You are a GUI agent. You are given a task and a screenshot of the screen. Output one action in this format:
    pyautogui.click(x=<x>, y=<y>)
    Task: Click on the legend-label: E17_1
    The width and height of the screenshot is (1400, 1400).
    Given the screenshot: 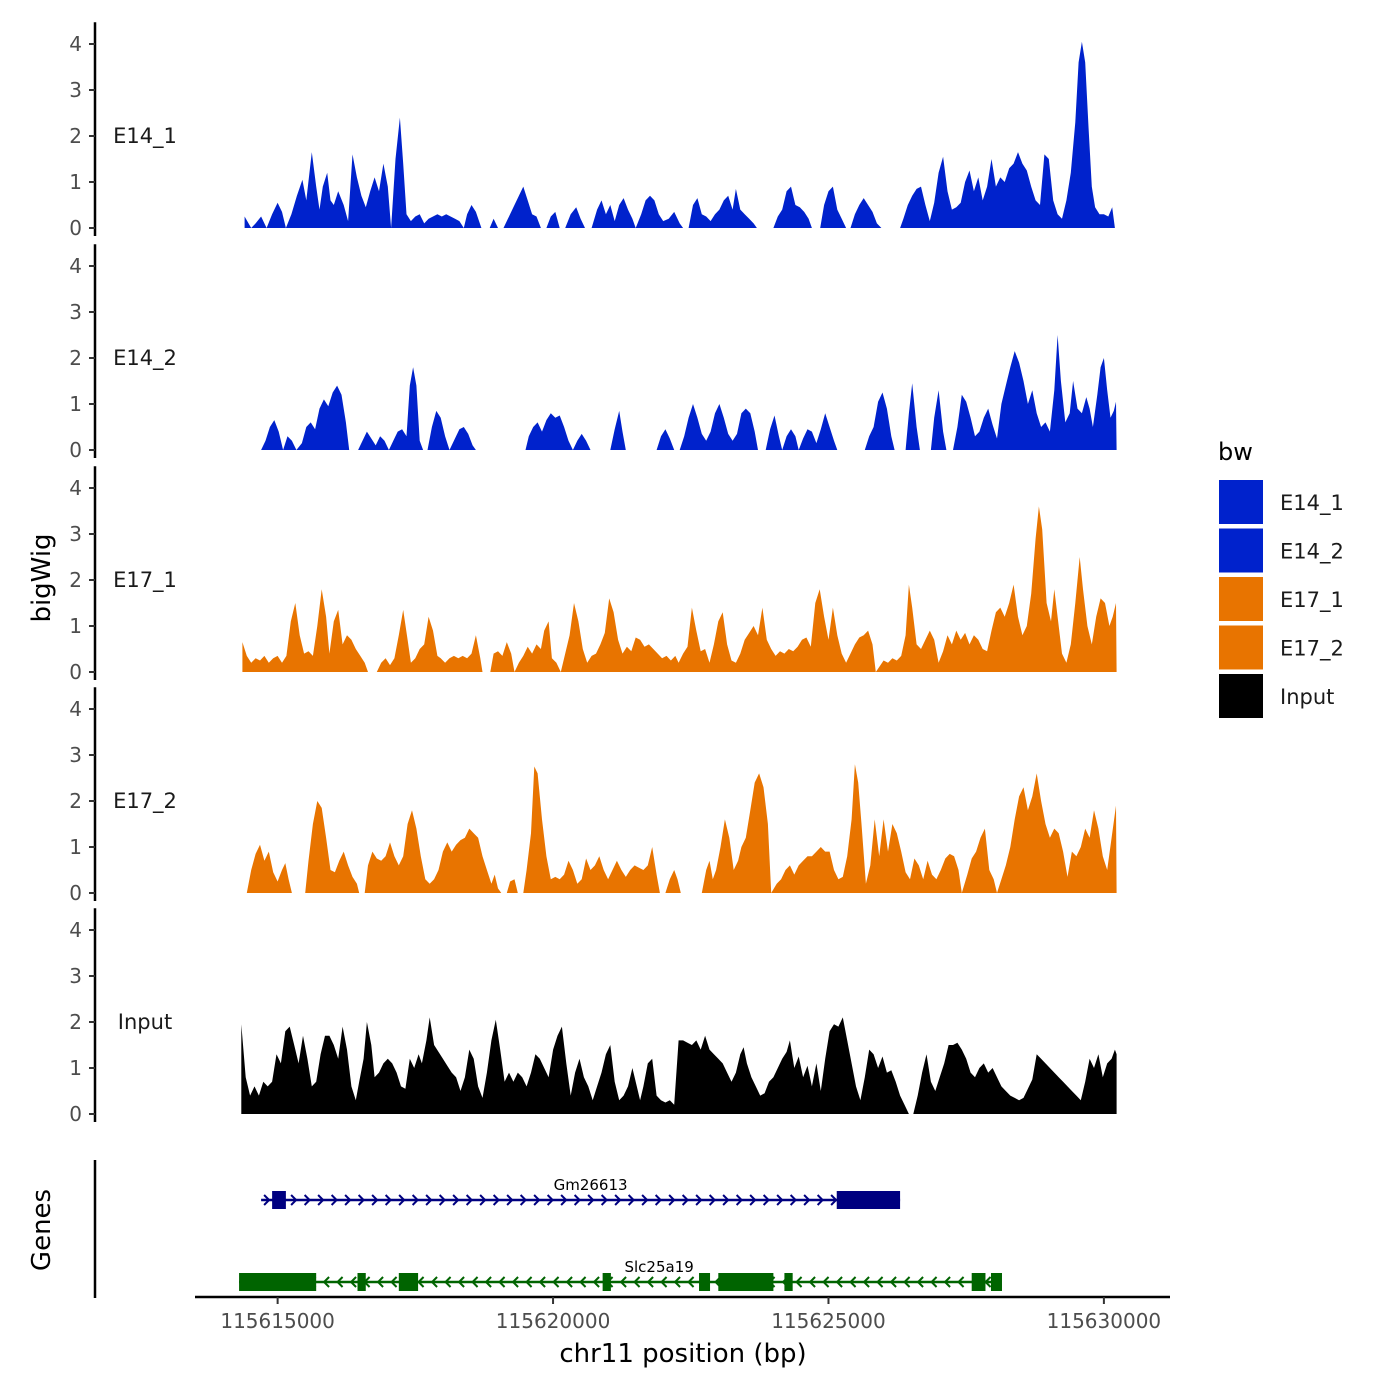 What is the action you would take?
    pyautogui.click(x=1312, y=600)
    